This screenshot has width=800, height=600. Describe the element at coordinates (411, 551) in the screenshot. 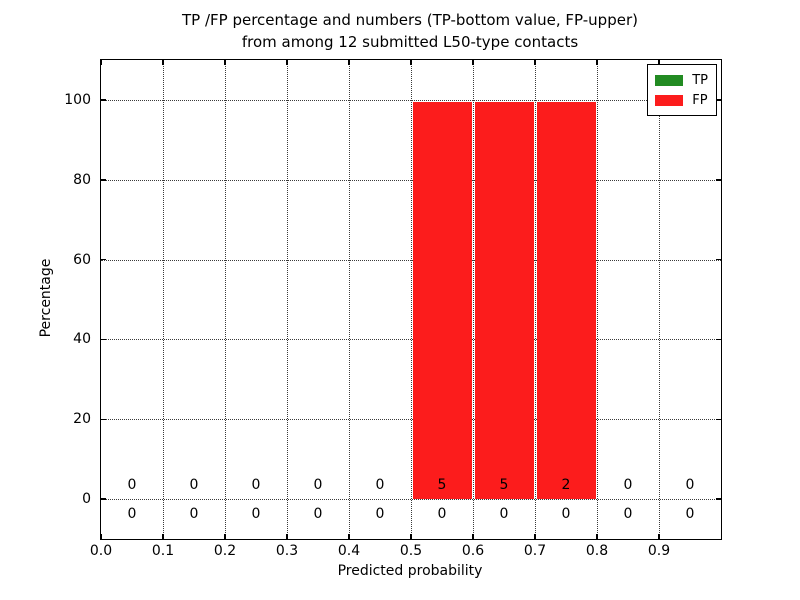

I see `x-tick-label: 0.5` at that location.